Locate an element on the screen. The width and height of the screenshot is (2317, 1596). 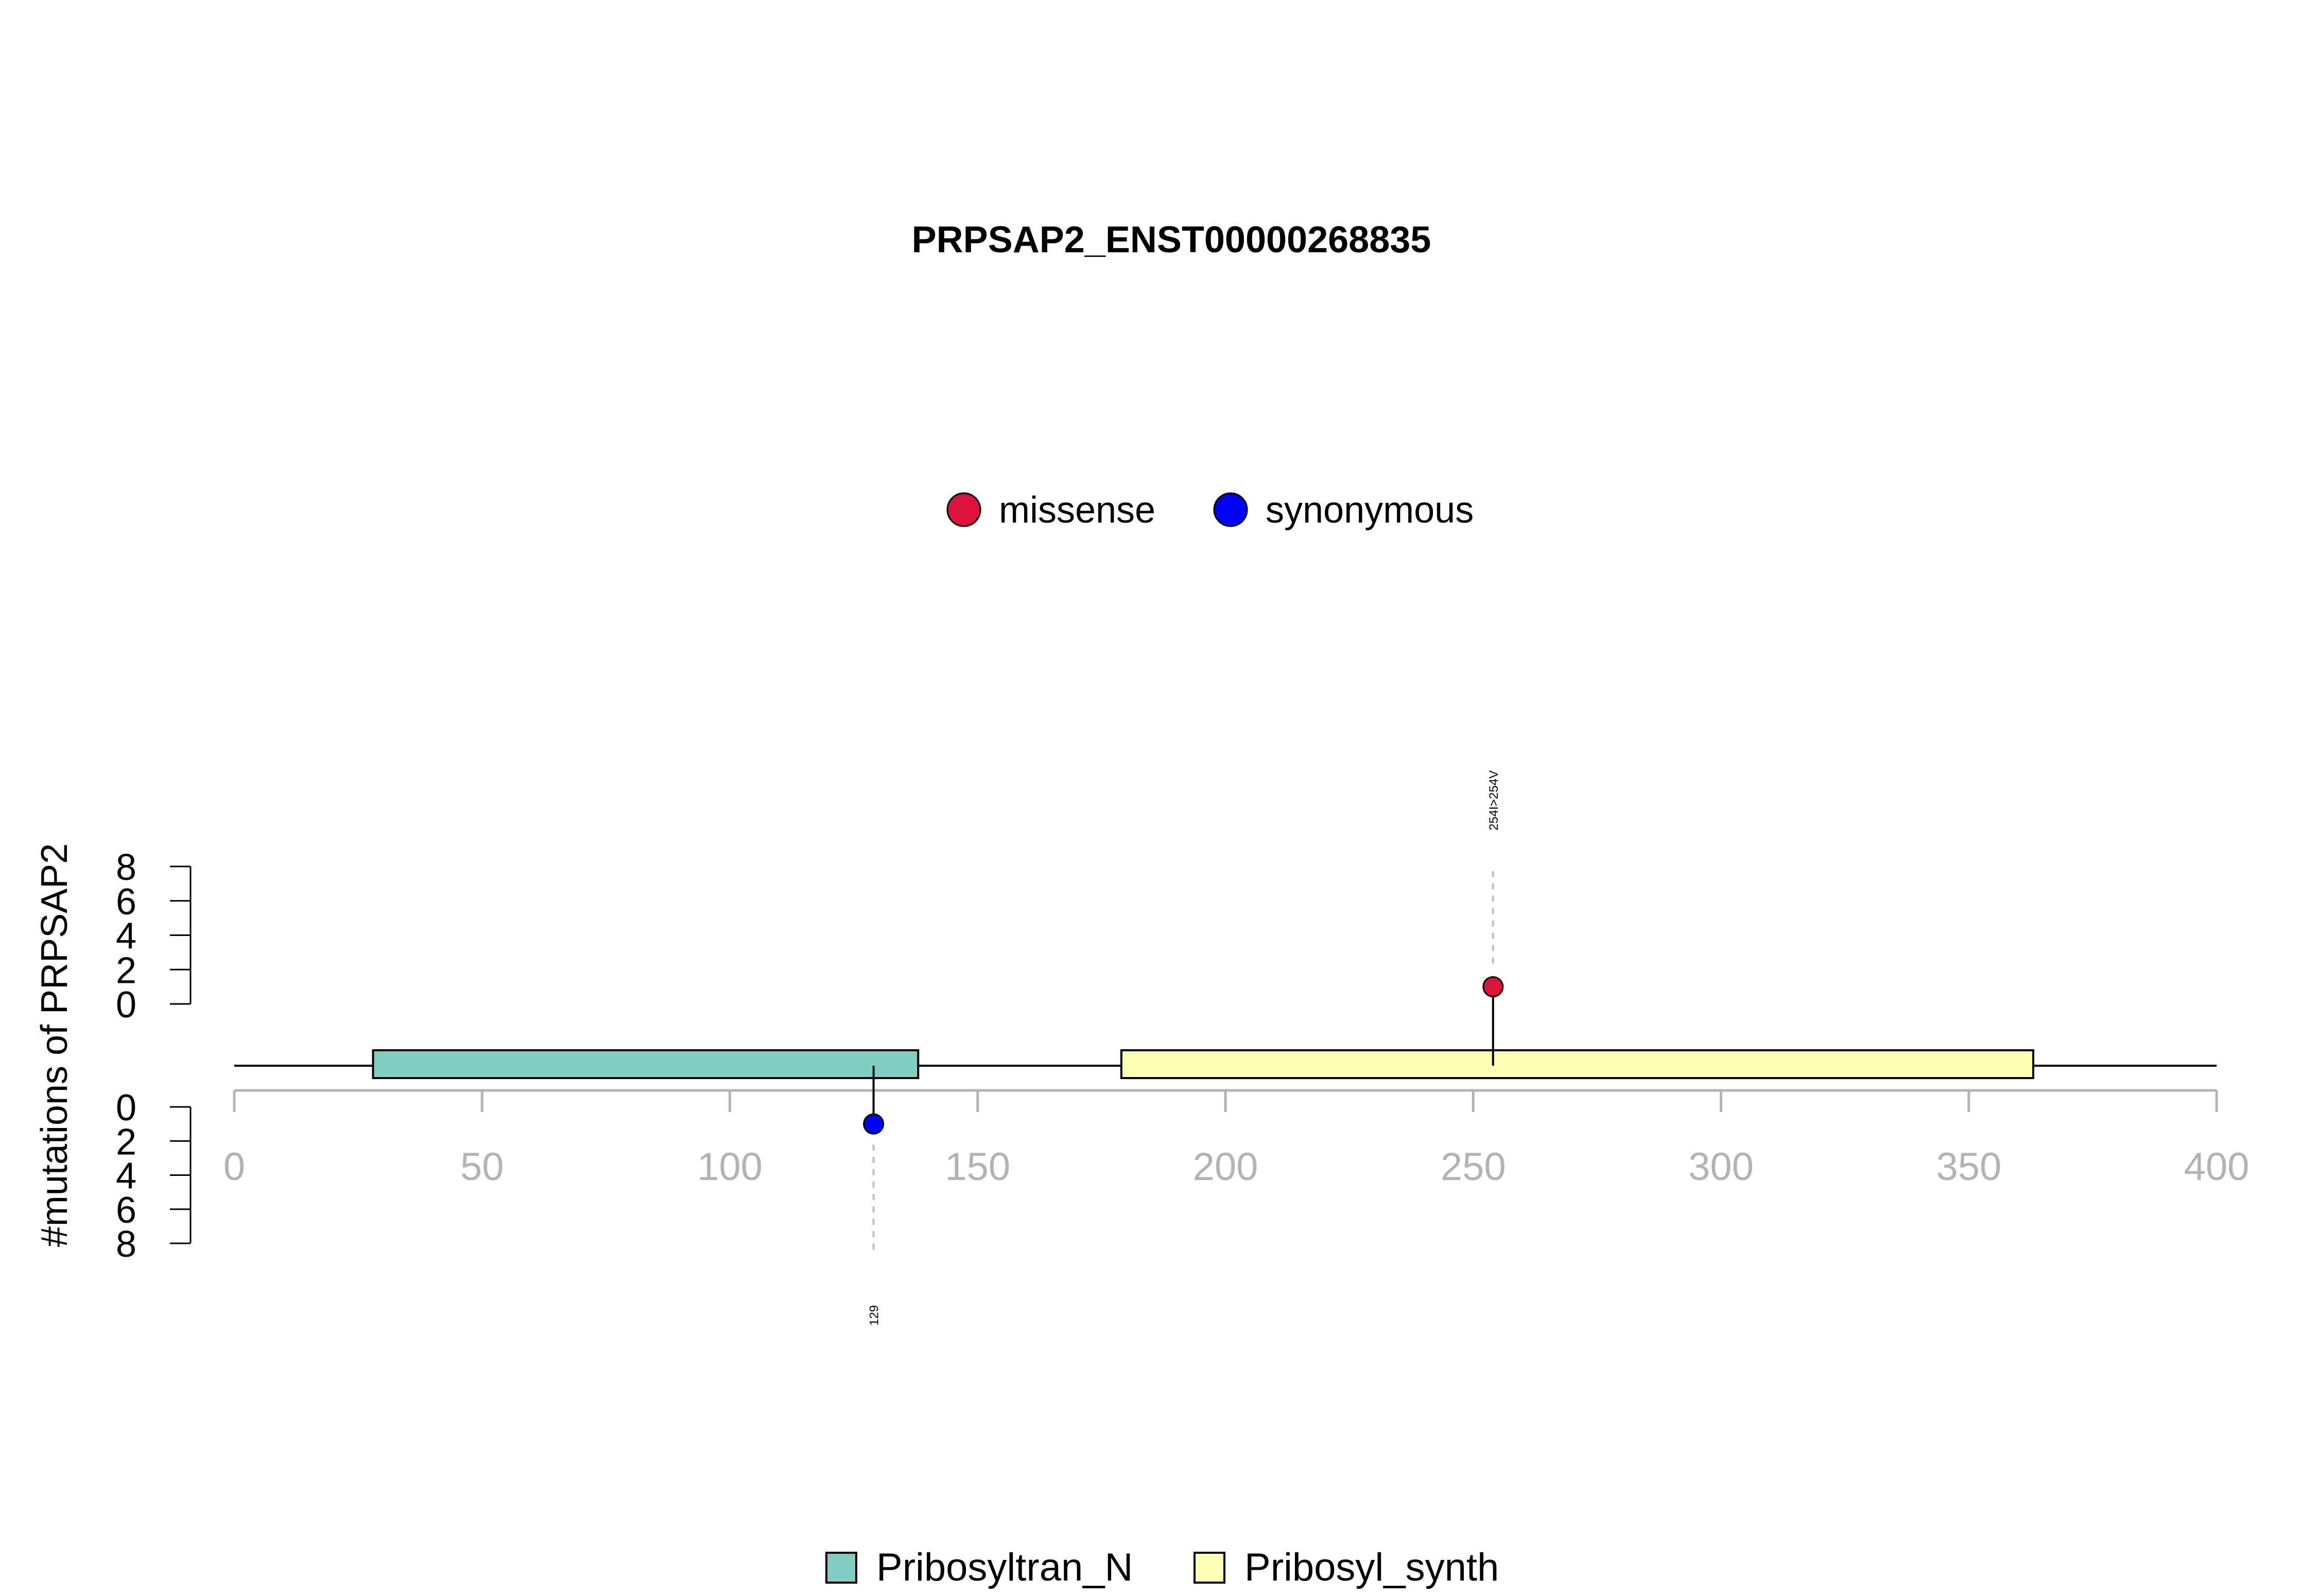
y-lower-tick-label: 2 is located at coordinates (126, 1142).